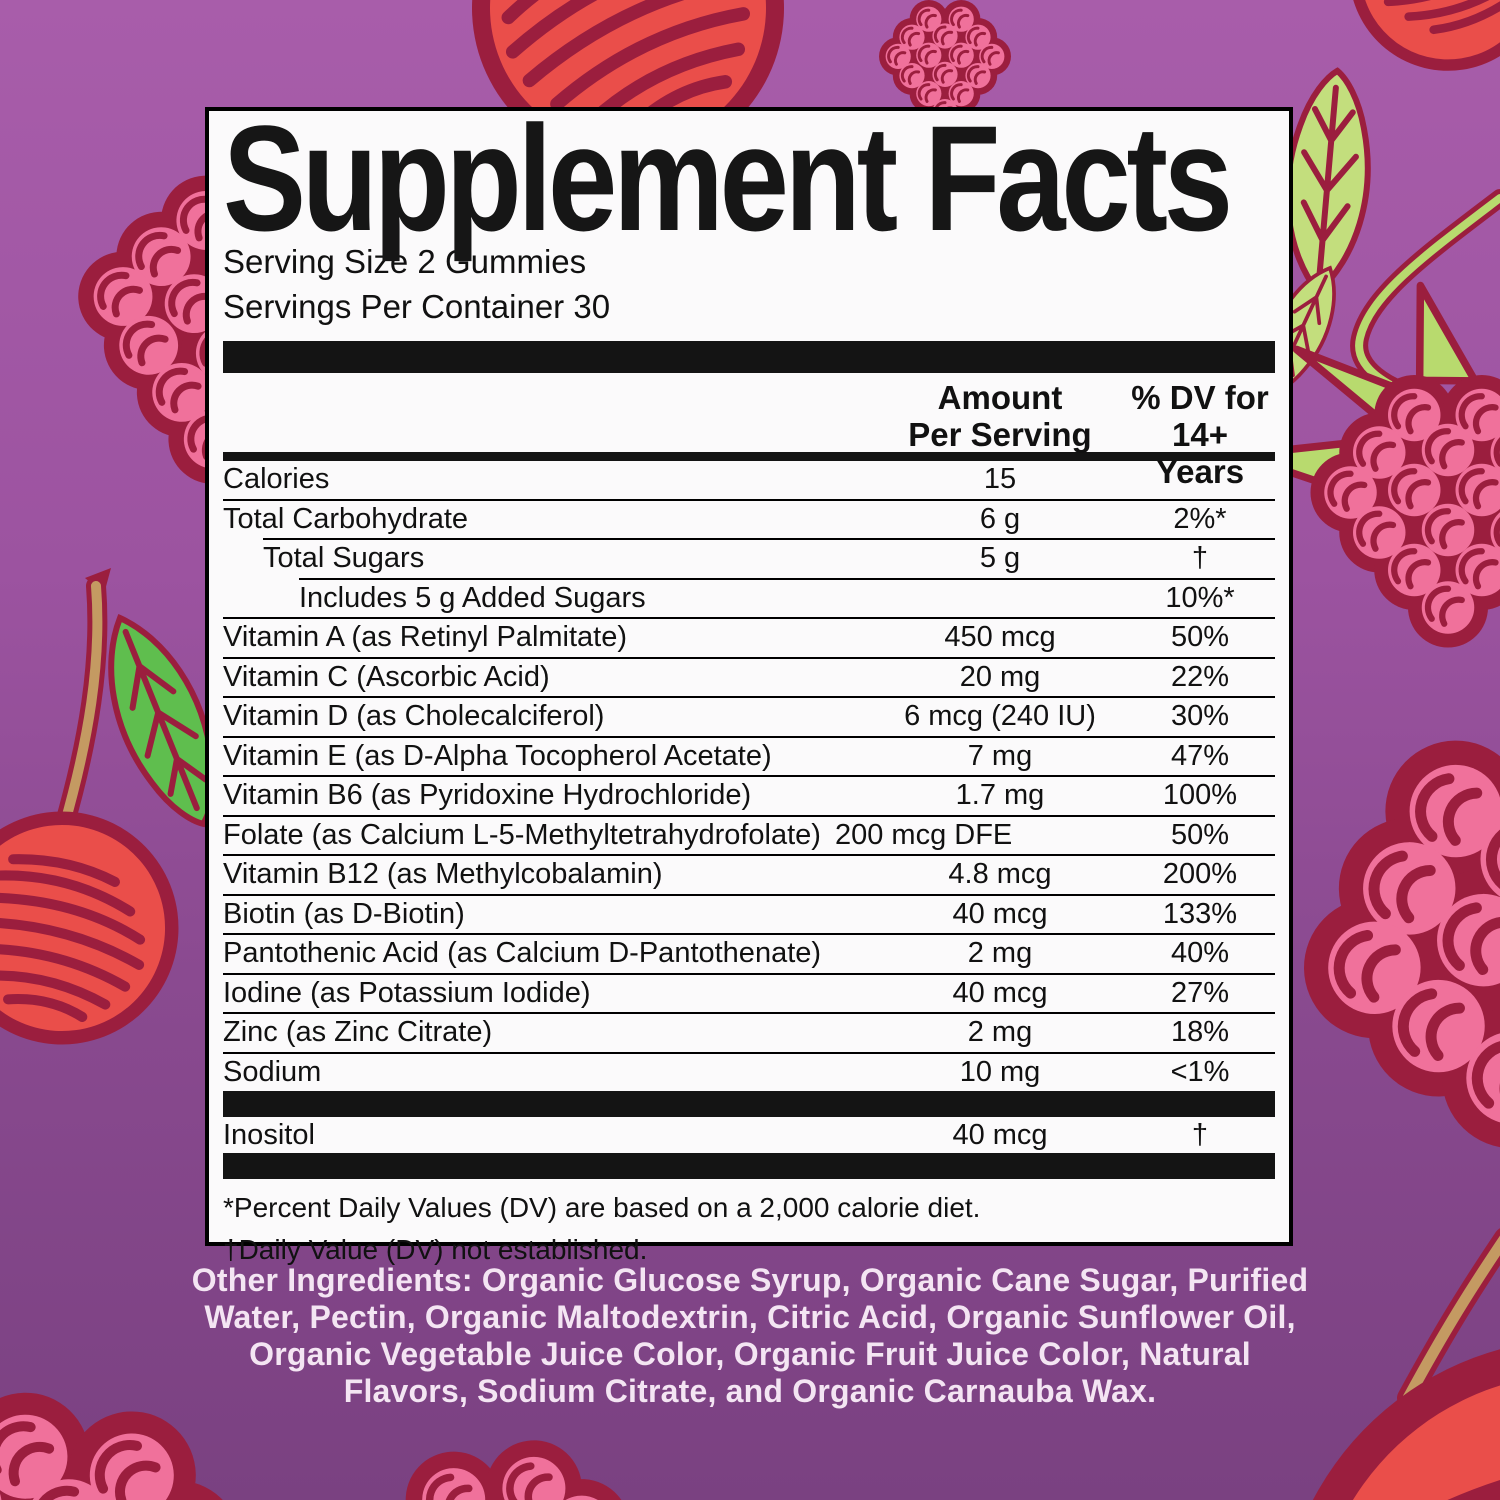 The height and width of the screenshot is (1500, 1500). I want to click on table-row: Vitamin C (Ascorbic Acid) 20 mg 22%, so click(749, 676).